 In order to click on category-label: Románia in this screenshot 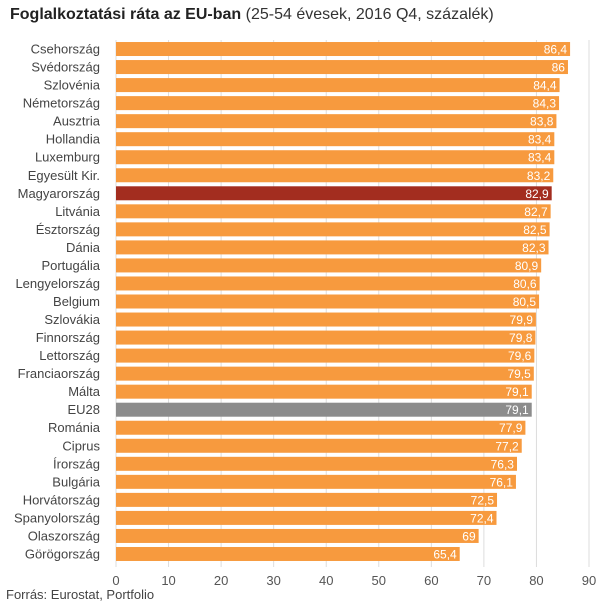, I will do `click(74, 427)`.